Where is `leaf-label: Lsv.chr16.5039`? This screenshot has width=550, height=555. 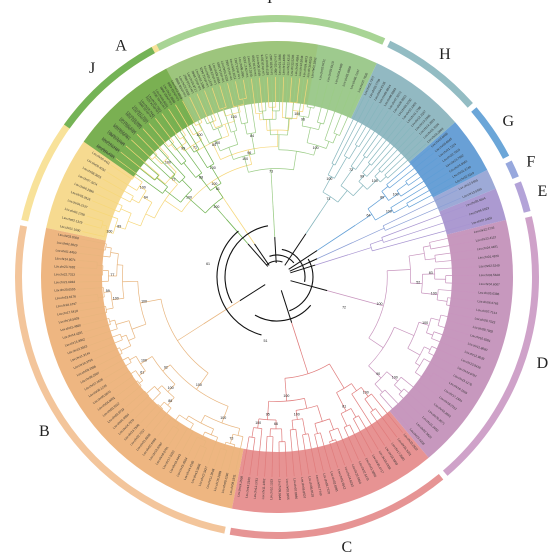 leaf-label: Lsv.chr16.5039 is located at coordinates (69, 320).